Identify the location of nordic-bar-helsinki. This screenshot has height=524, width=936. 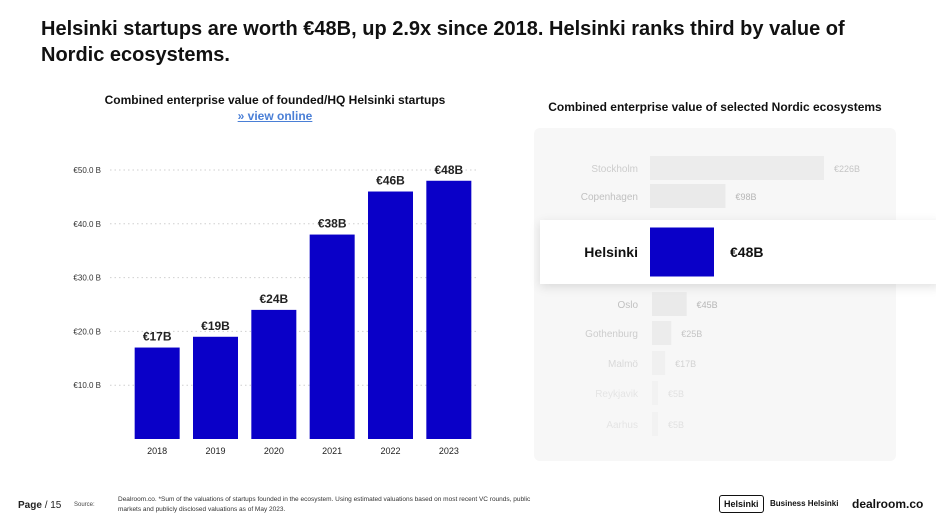
(682, 252).